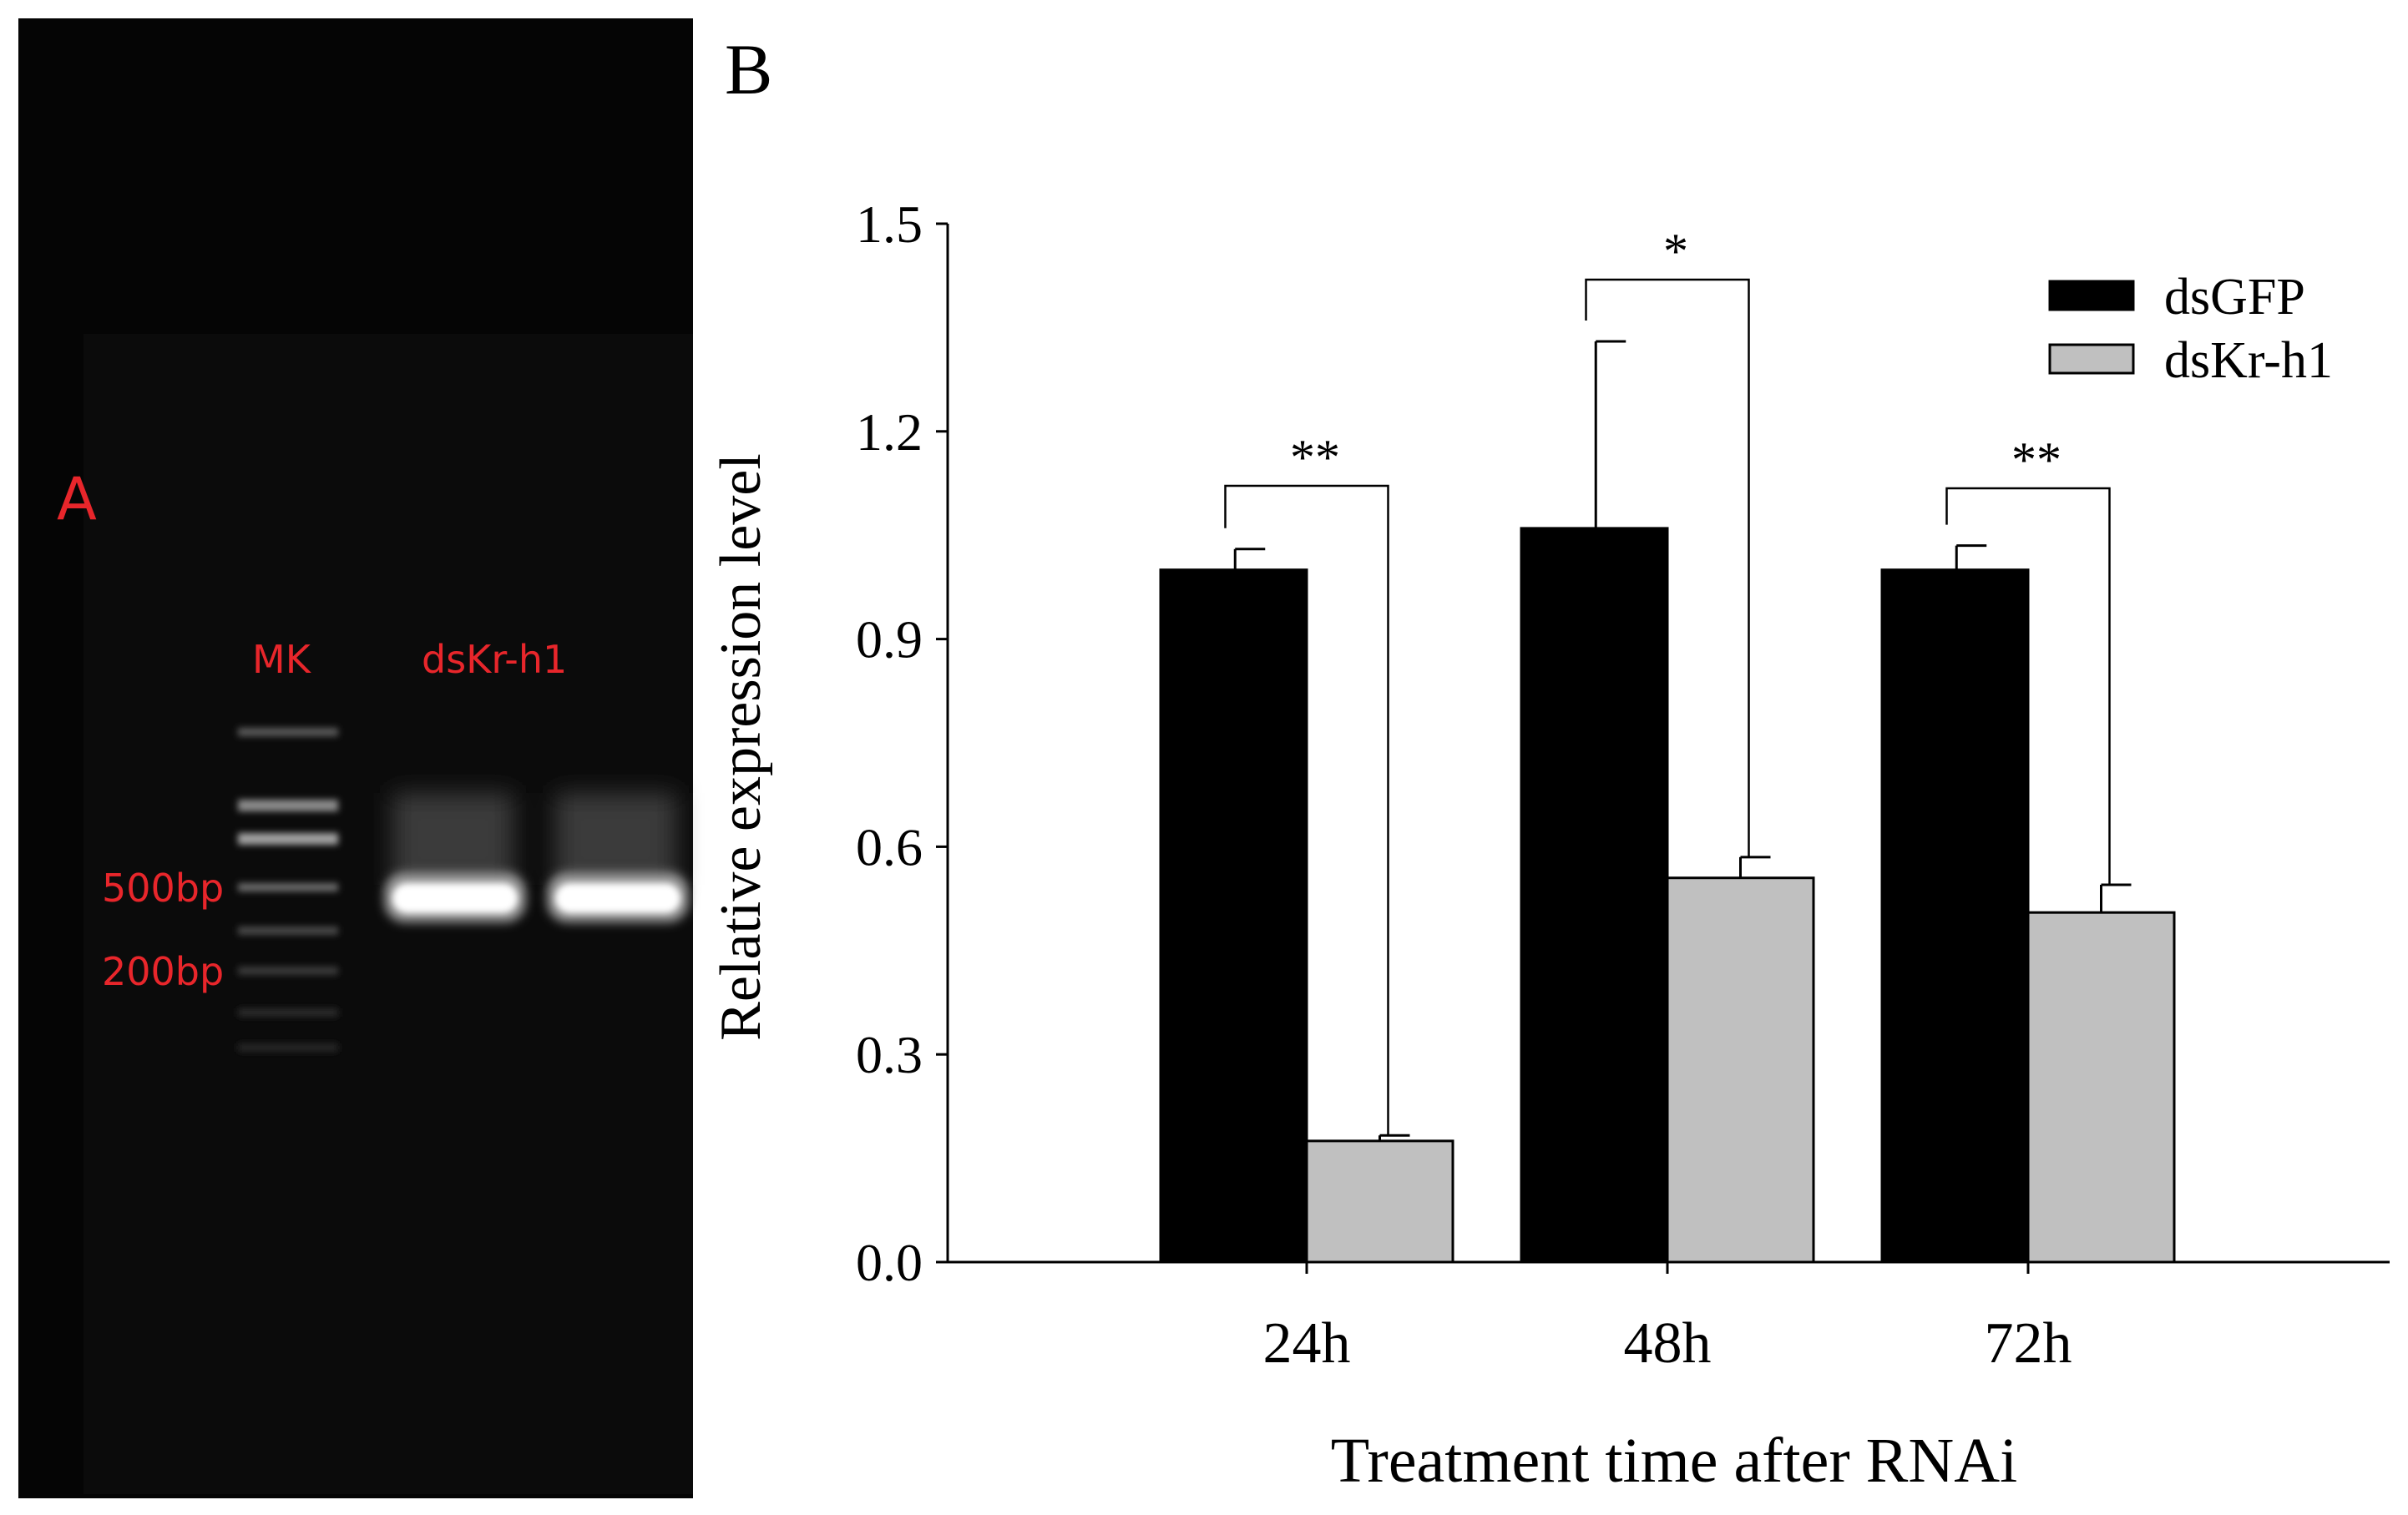 The image size is (2408, 1515). What do you see at coordinates (2028, 686) in the screenshot?
I see `significance-bracket-72h` at bounding box center [2028, 686].